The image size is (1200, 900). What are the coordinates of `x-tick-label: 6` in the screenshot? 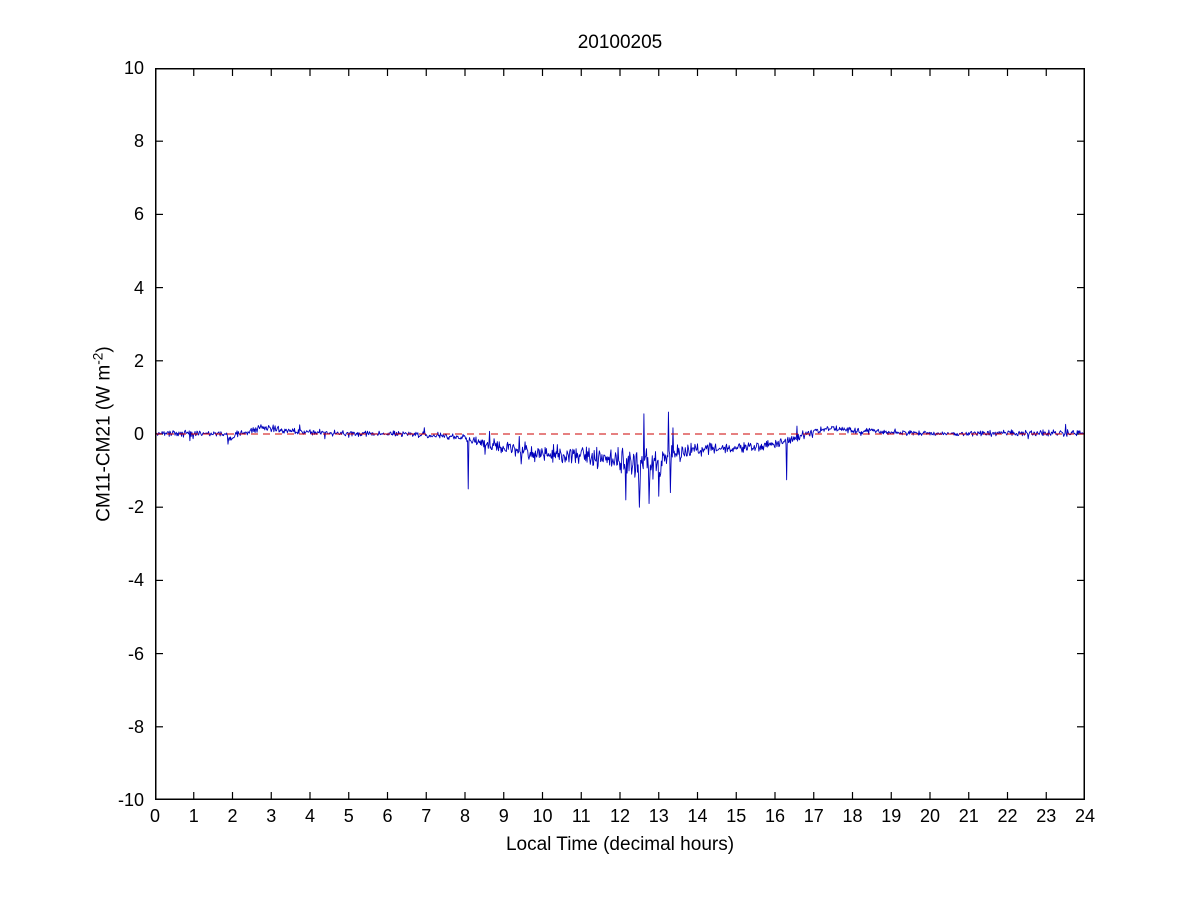 It's located at (387, 816).